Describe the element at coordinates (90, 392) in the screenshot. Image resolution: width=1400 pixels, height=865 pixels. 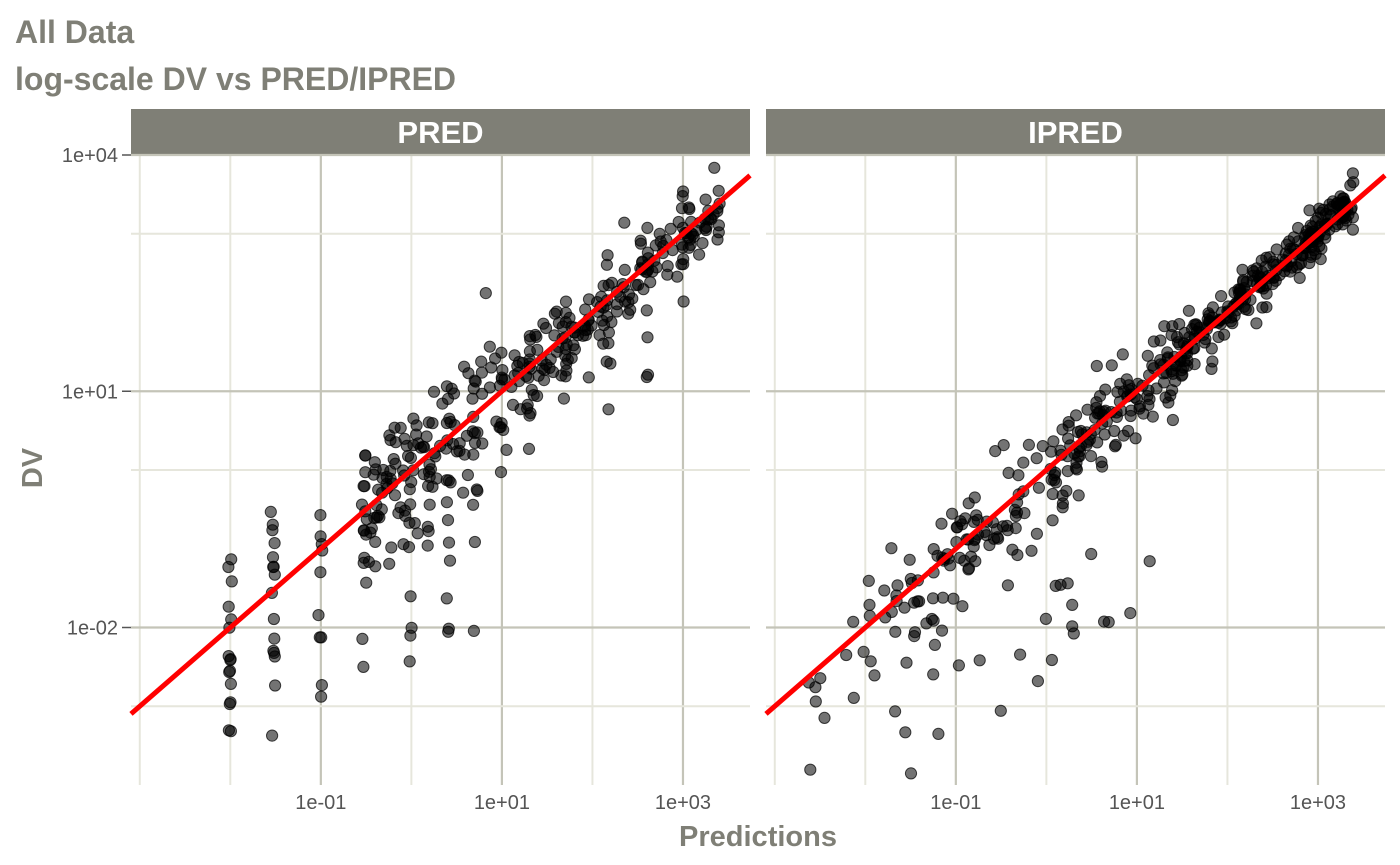
I see `y-tick-label: 1e+01` at that location.